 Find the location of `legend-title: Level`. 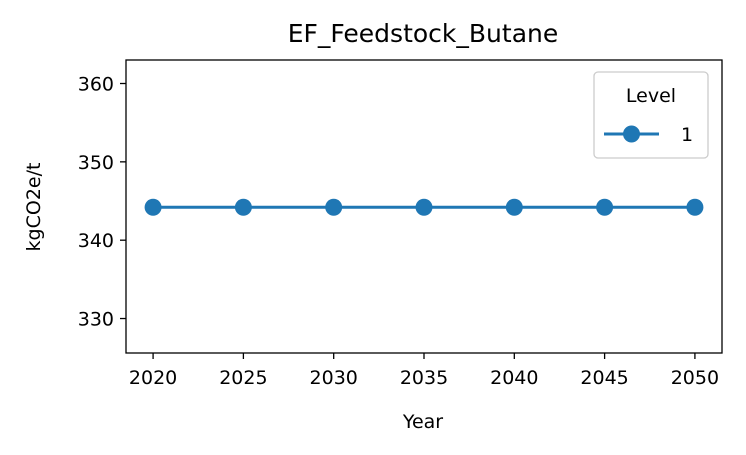

legend-title: Level is located at coordinates (651, 96).